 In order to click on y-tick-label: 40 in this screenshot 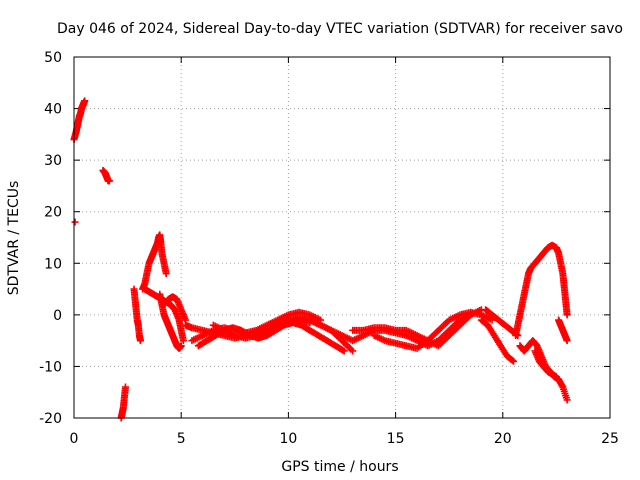, I will do `click(53, 110)`.